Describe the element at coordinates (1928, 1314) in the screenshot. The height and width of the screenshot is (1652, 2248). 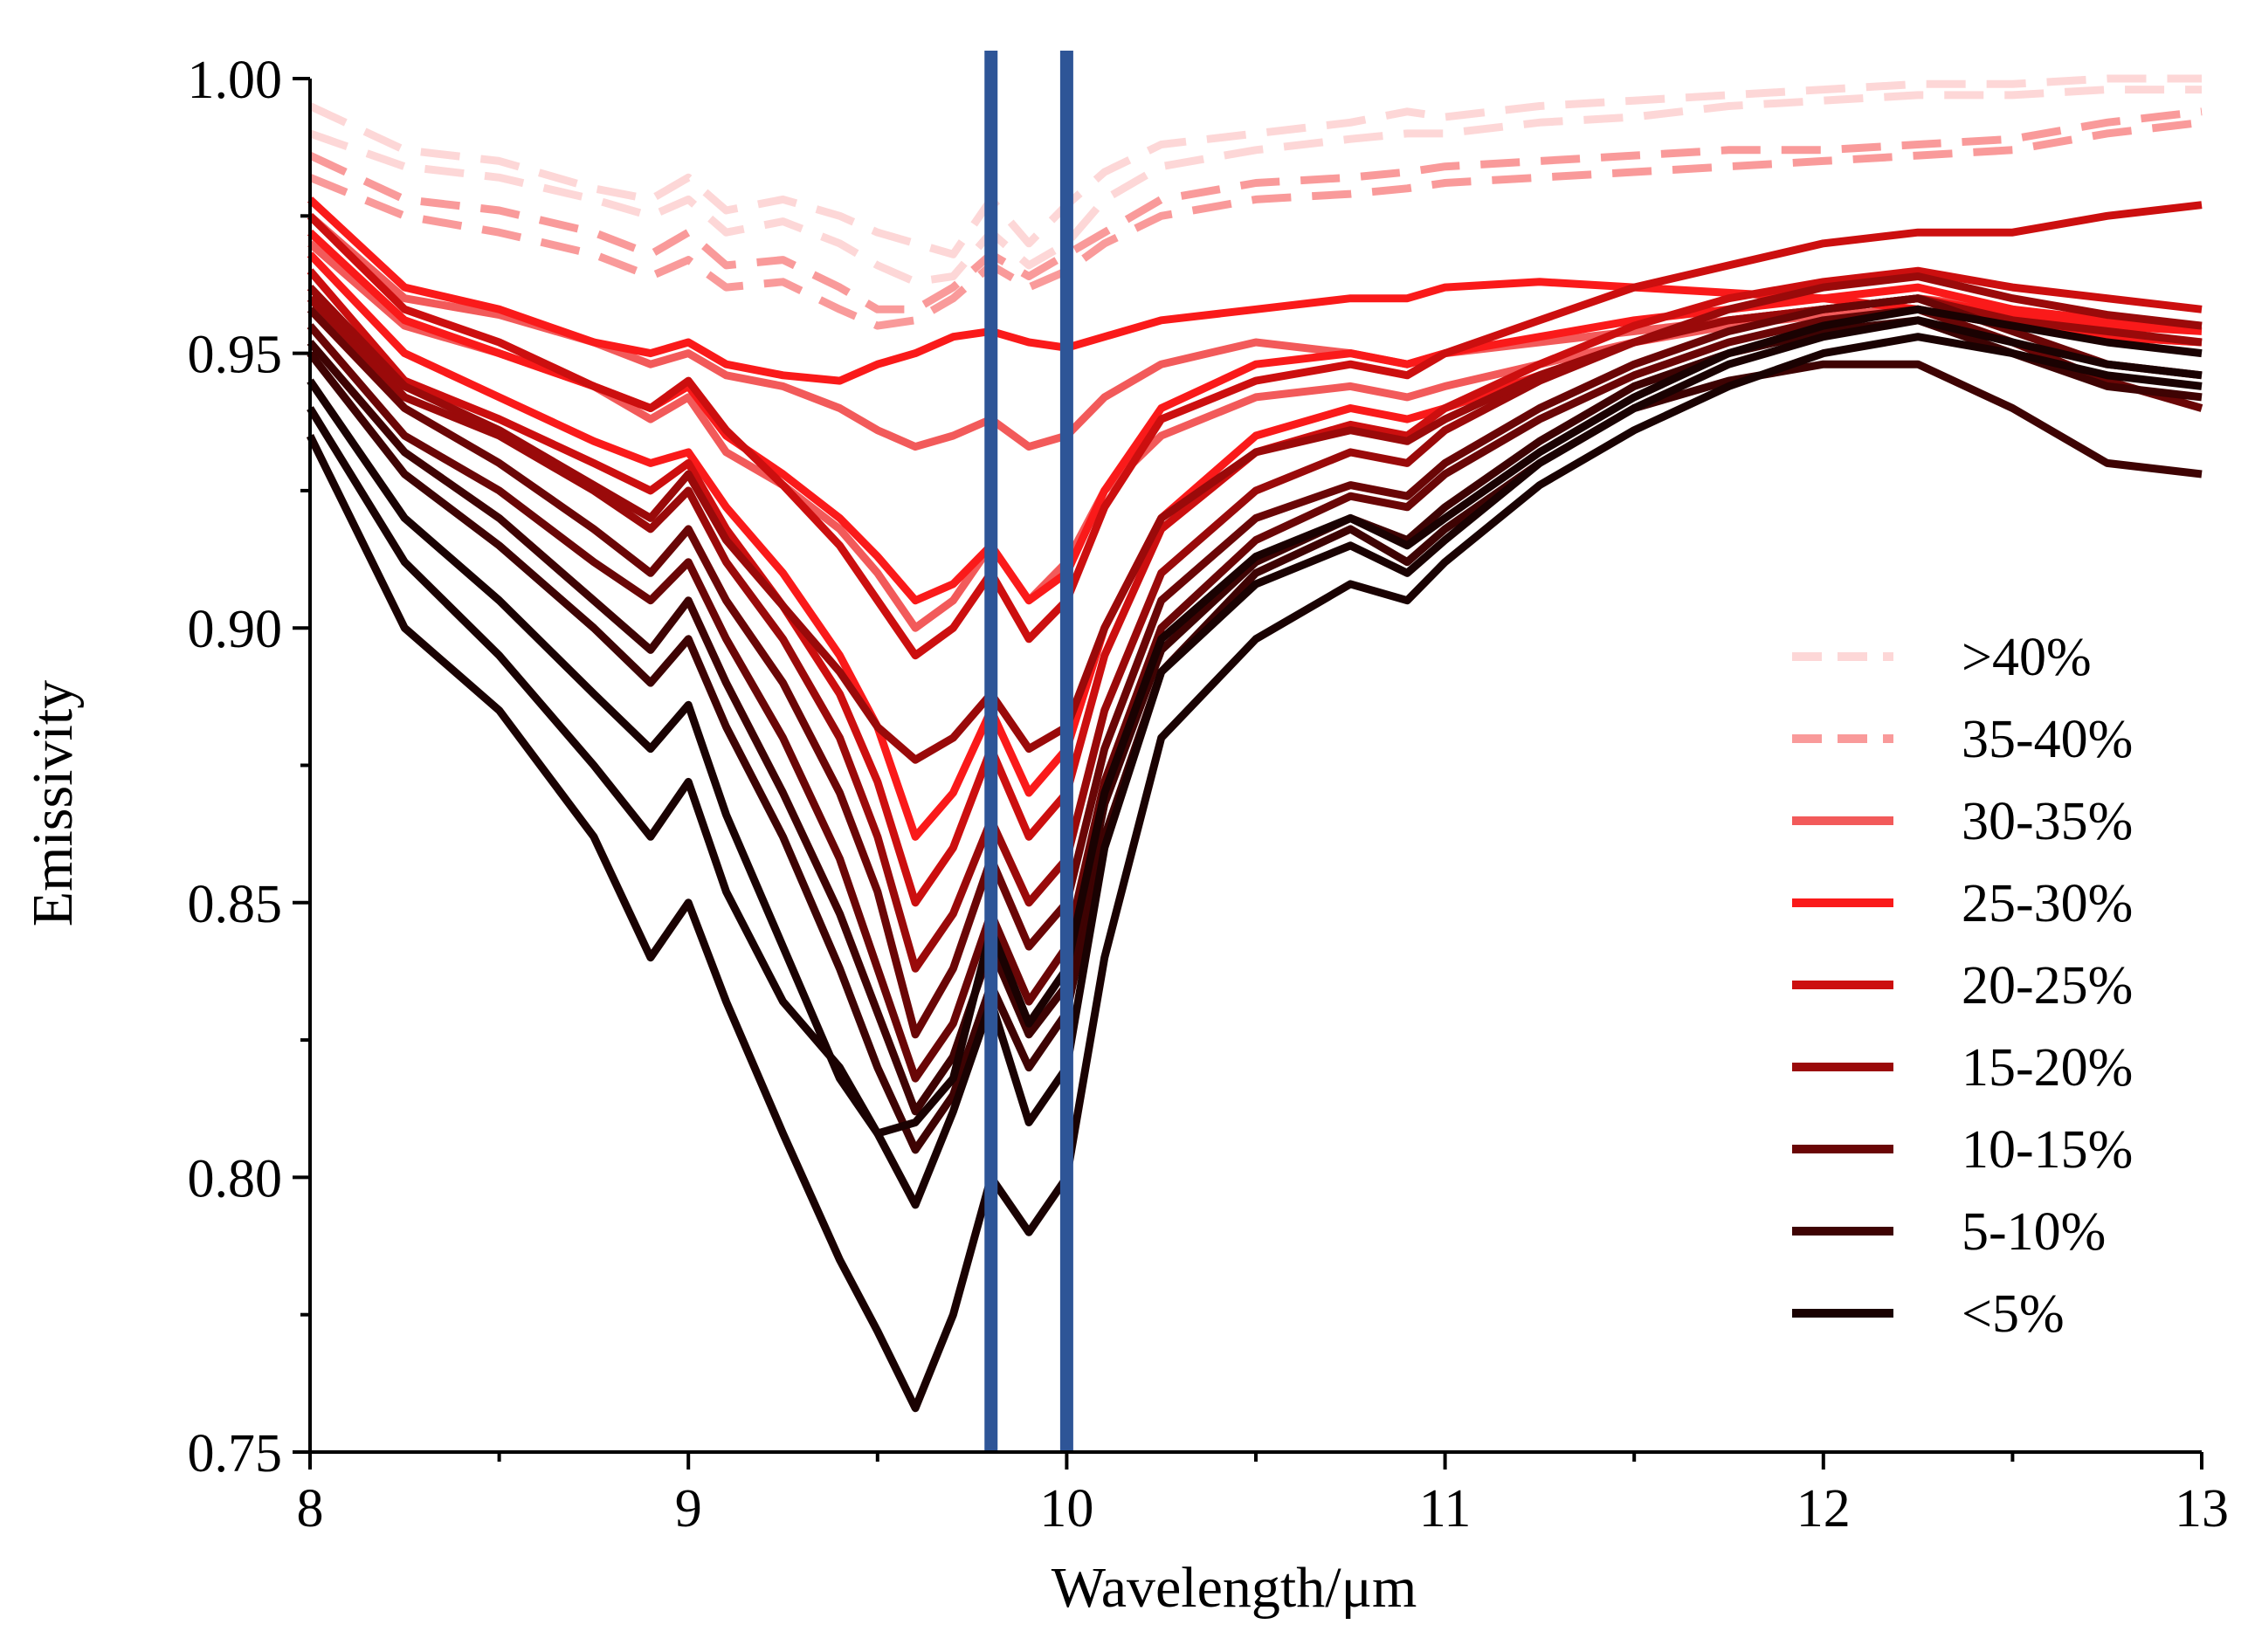
I see `legend-item: <5%` at that location.